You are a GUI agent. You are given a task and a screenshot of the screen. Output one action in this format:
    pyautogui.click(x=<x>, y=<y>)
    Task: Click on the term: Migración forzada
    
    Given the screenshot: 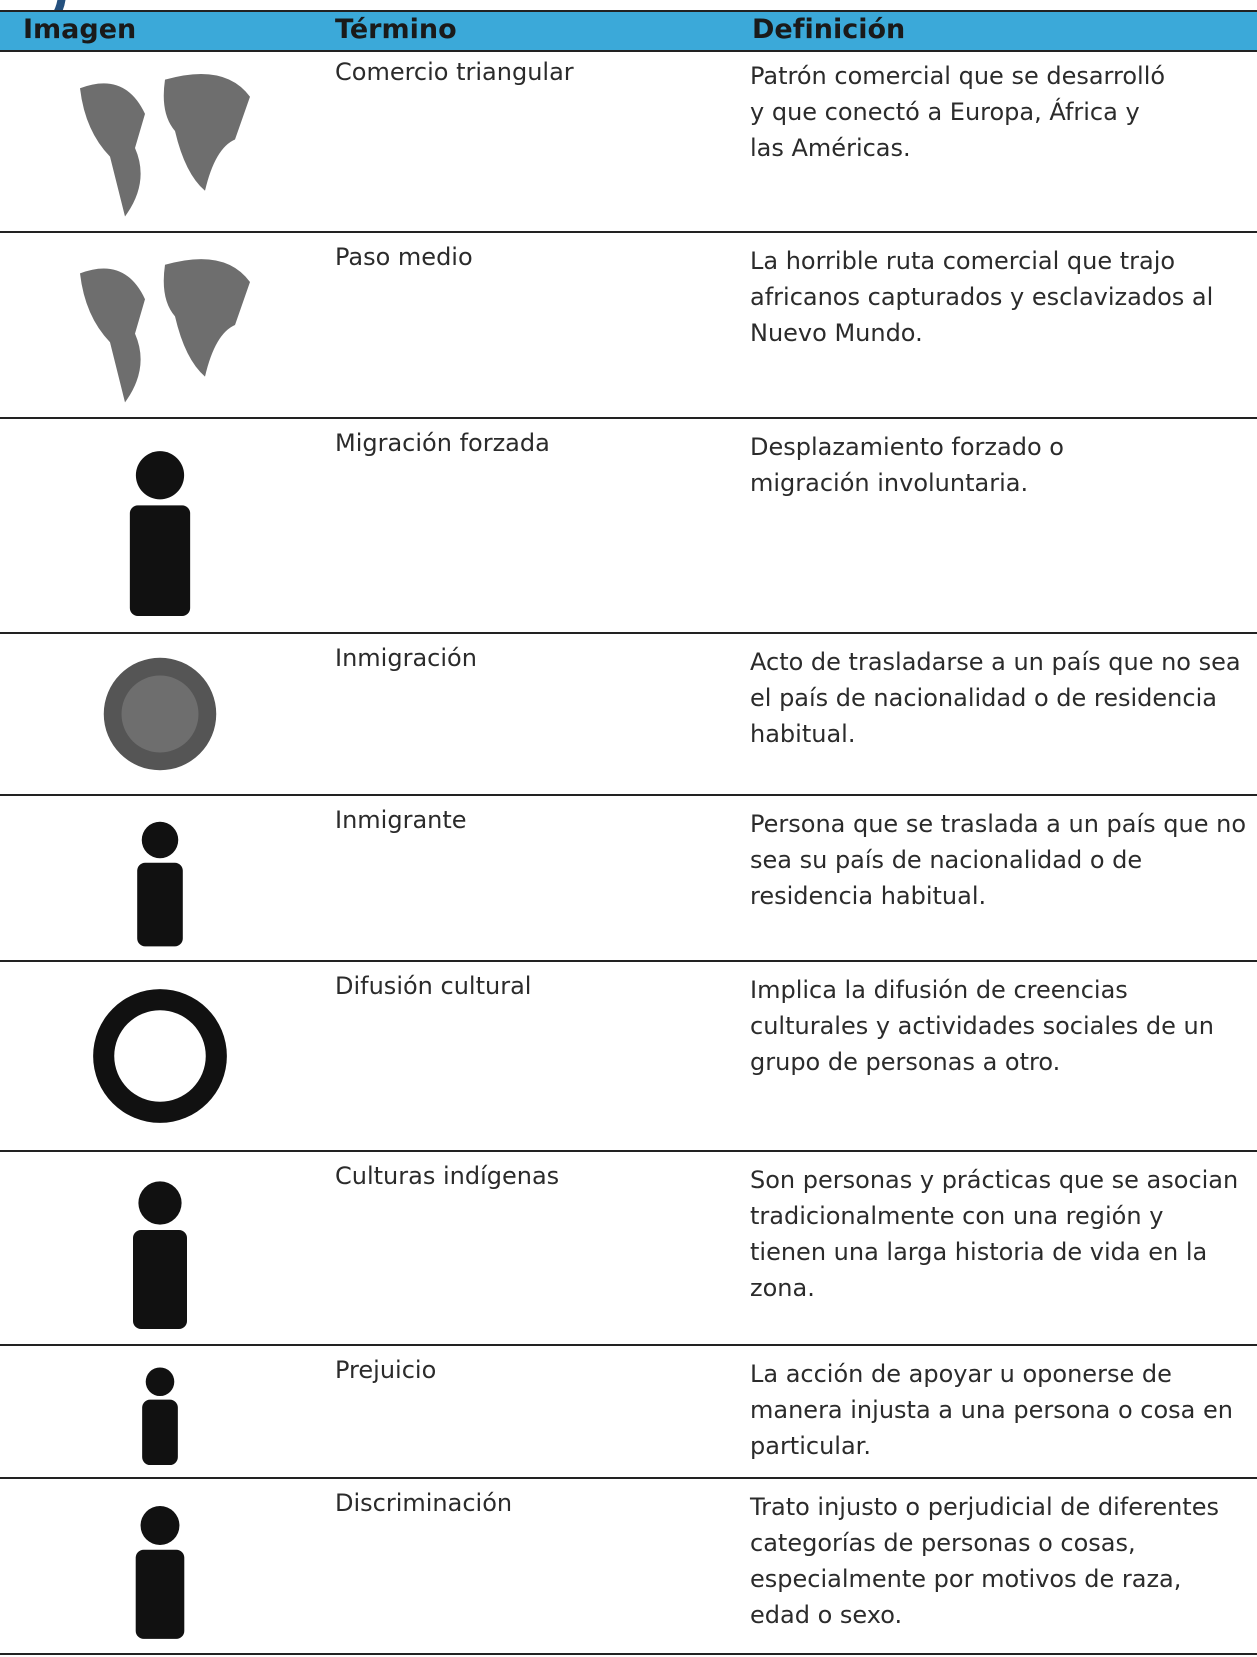 What is the action you would take?
    pyautogui.click(x=442, y=443)
    